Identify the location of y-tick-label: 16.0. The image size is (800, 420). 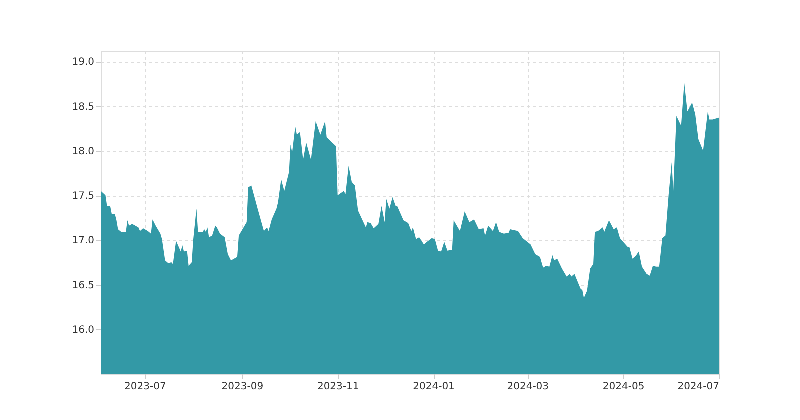
(83, 330).